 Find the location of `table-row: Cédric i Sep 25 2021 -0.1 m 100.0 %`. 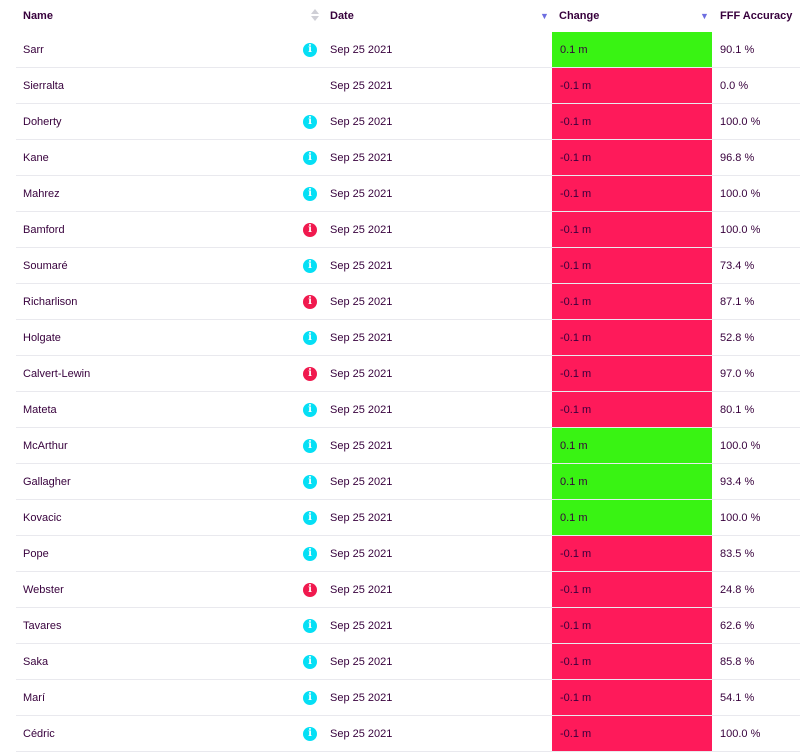

table-row: Cédric i Sep 25 2021 -0.1 m 100.0 % is located at coordinates (400, 734).